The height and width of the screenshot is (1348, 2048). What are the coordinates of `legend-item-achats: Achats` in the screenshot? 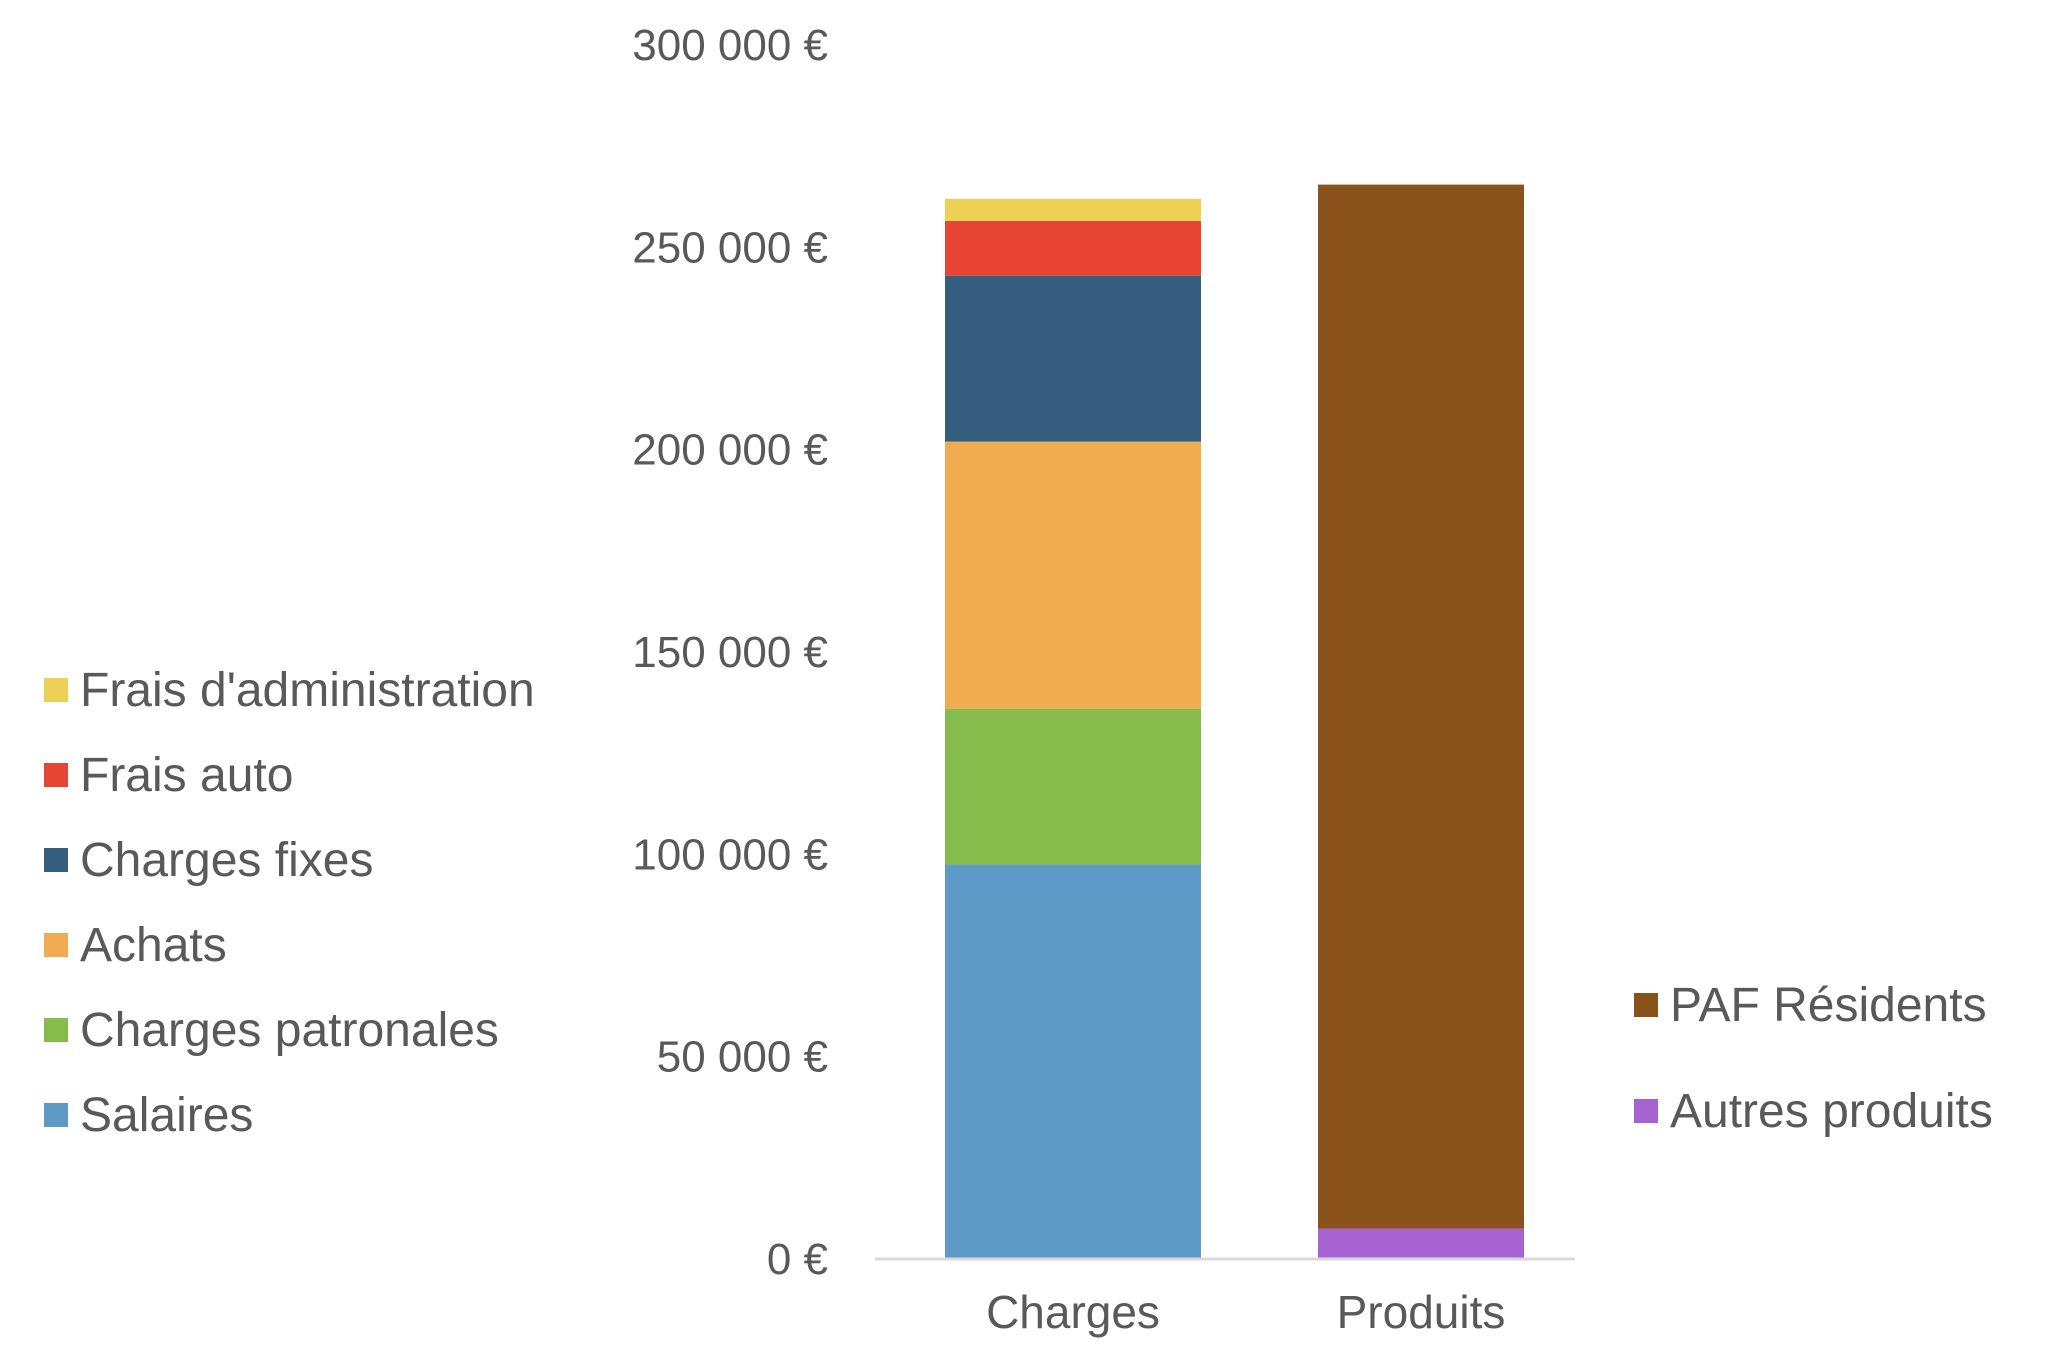 It's located at (289, 945).